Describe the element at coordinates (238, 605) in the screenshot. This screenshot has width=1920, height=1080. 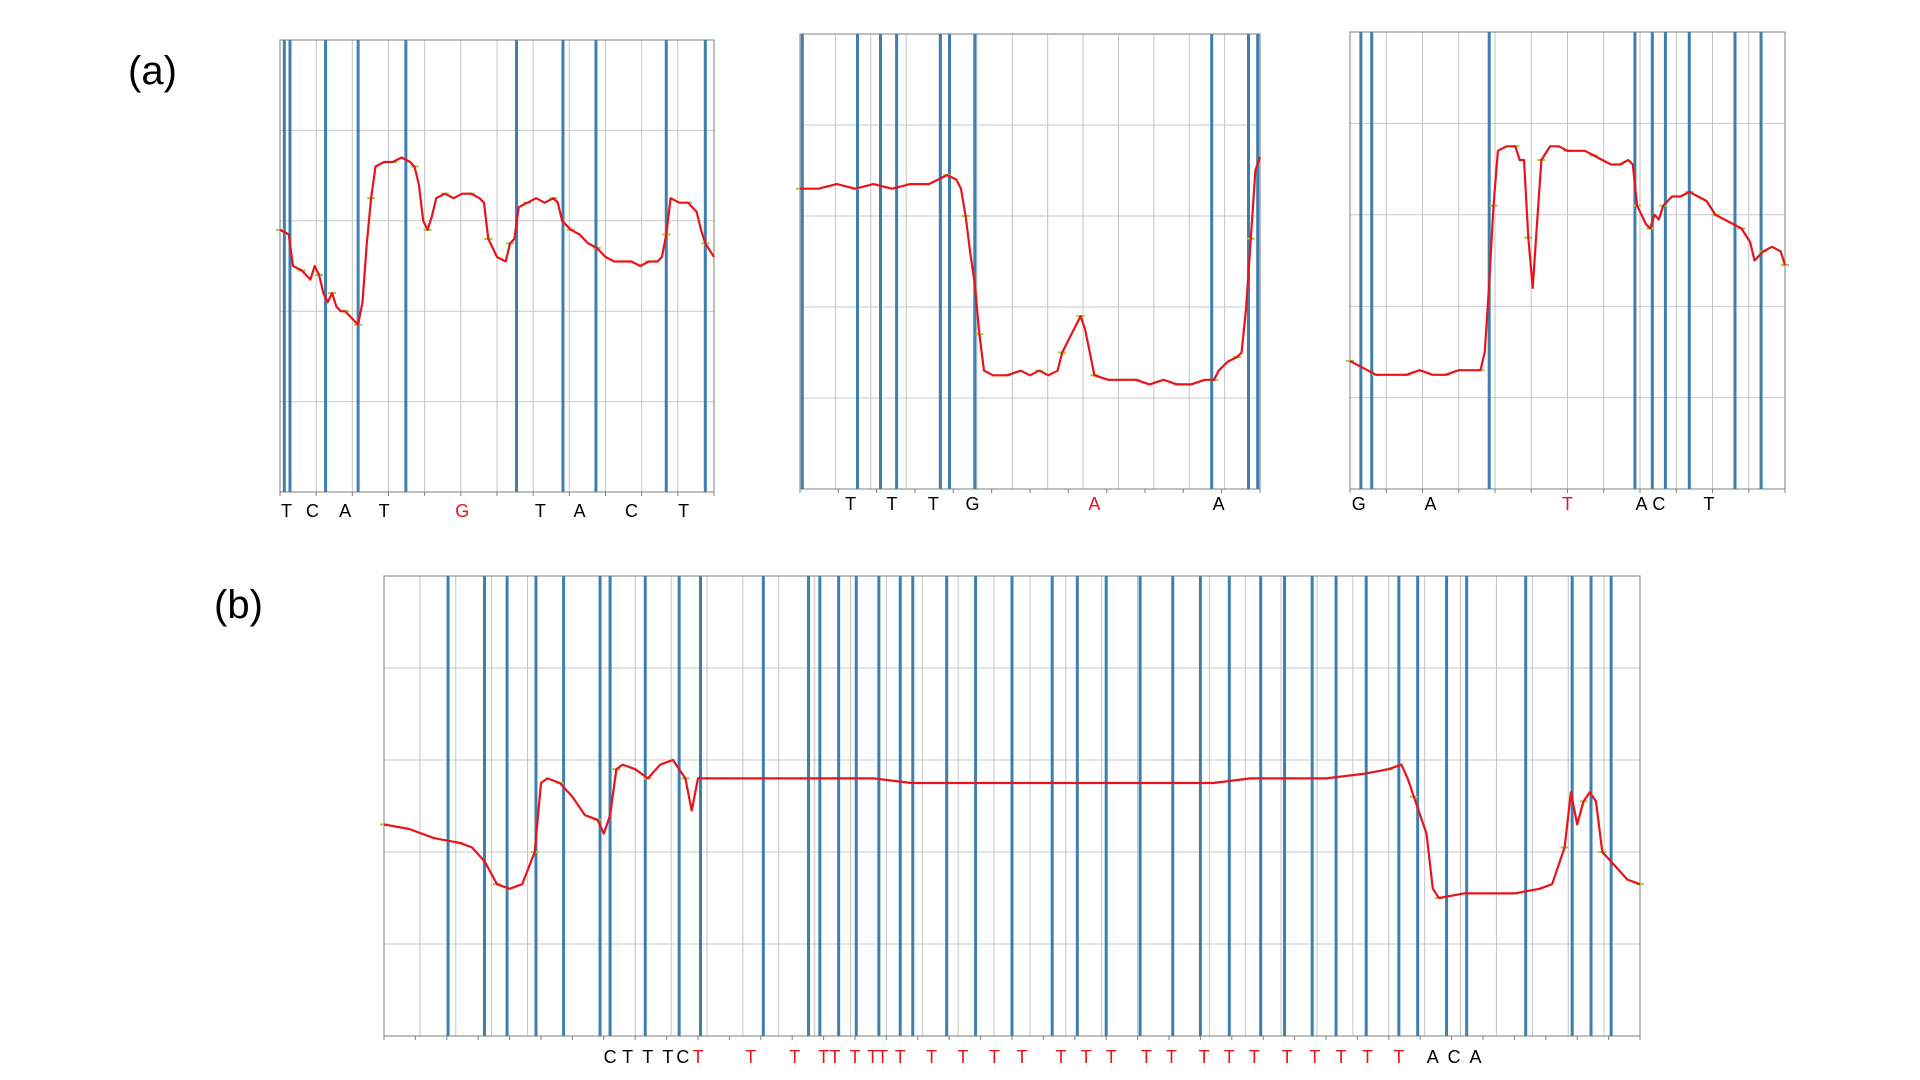
I see `panel-label-b: (b)` at that location.